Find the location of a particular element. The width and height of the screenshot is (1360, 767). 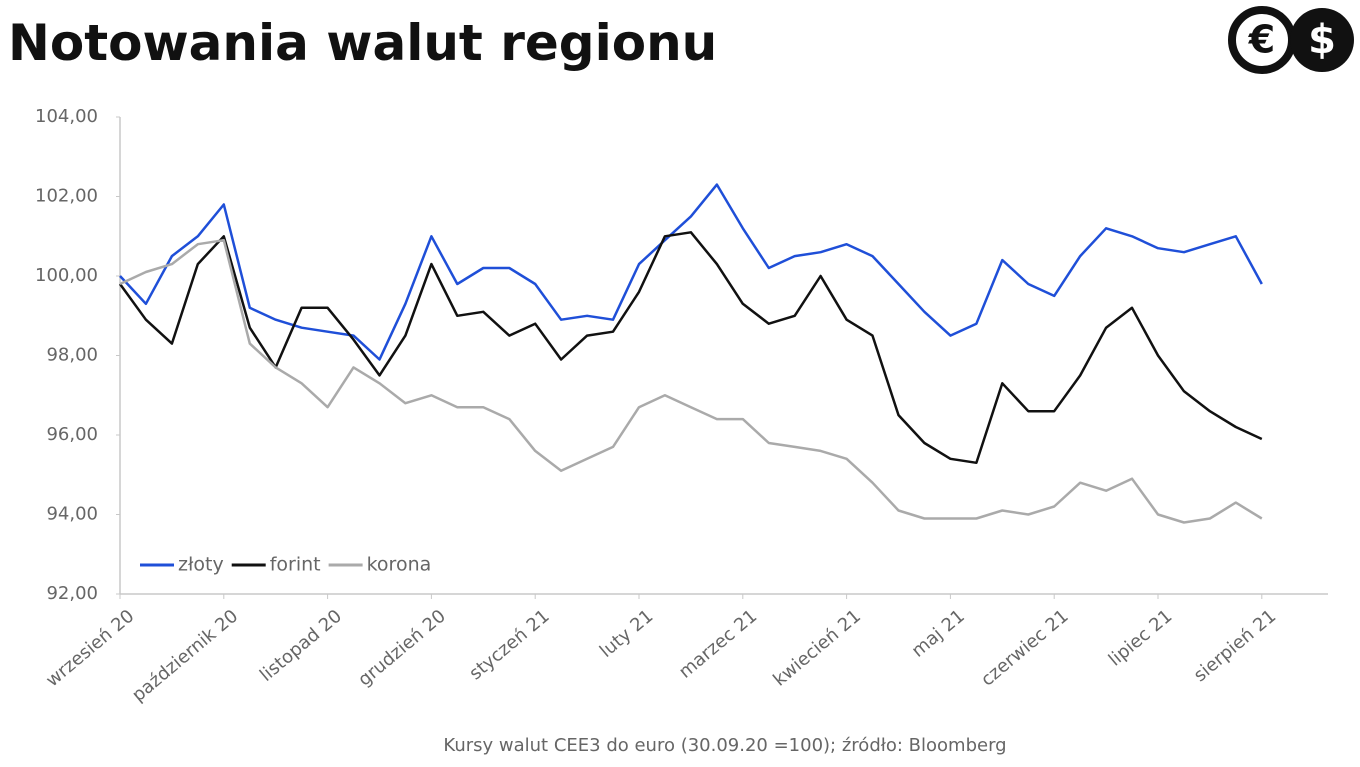

logo-circle is located at coordinates (1322, 40).